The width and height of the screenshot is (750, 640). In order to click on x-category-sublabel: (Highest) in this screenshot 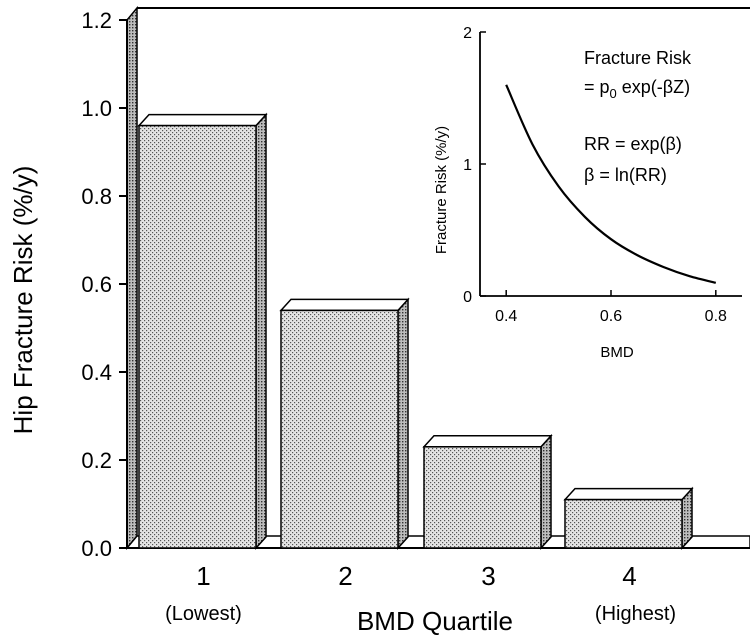, I will do `click(635, 614)`.